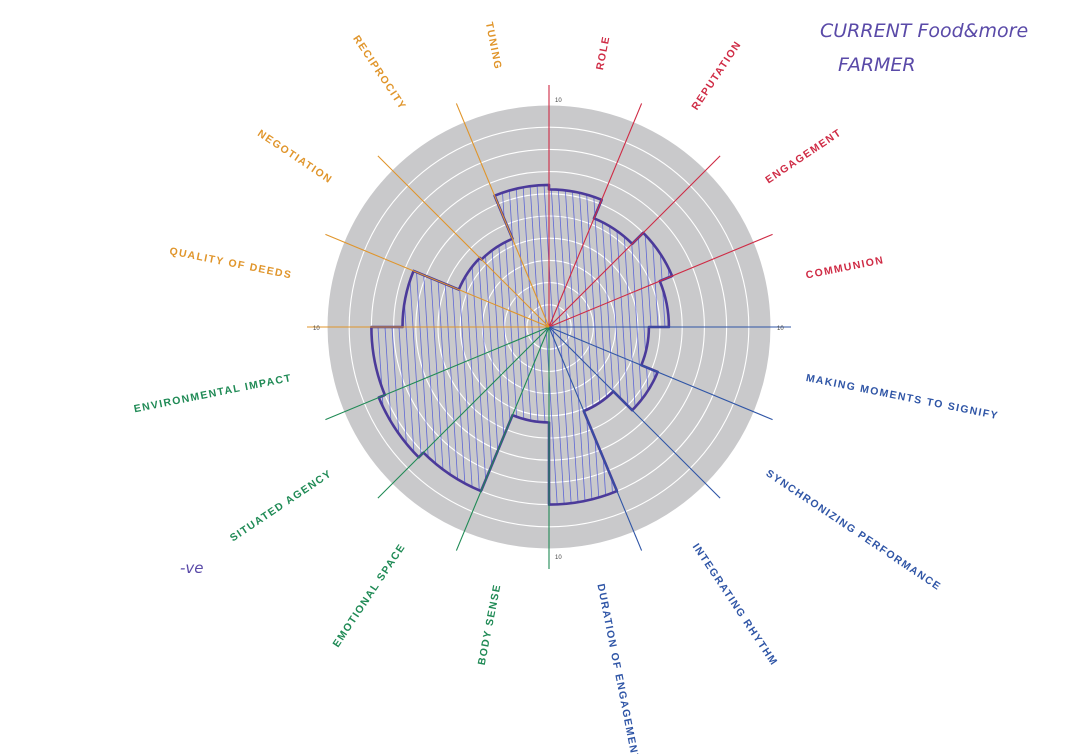  Describe the element at coordinates (924, 31) in the screenshot. I see `handwritten-title-line1: CURRENT Food&more` at that location.